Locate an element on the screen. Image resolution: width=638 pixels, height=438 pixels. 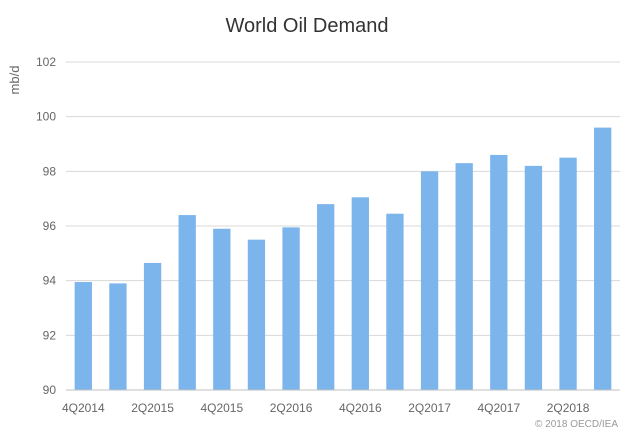
y-tick-label: 90 is located at coordinates (50, 390).